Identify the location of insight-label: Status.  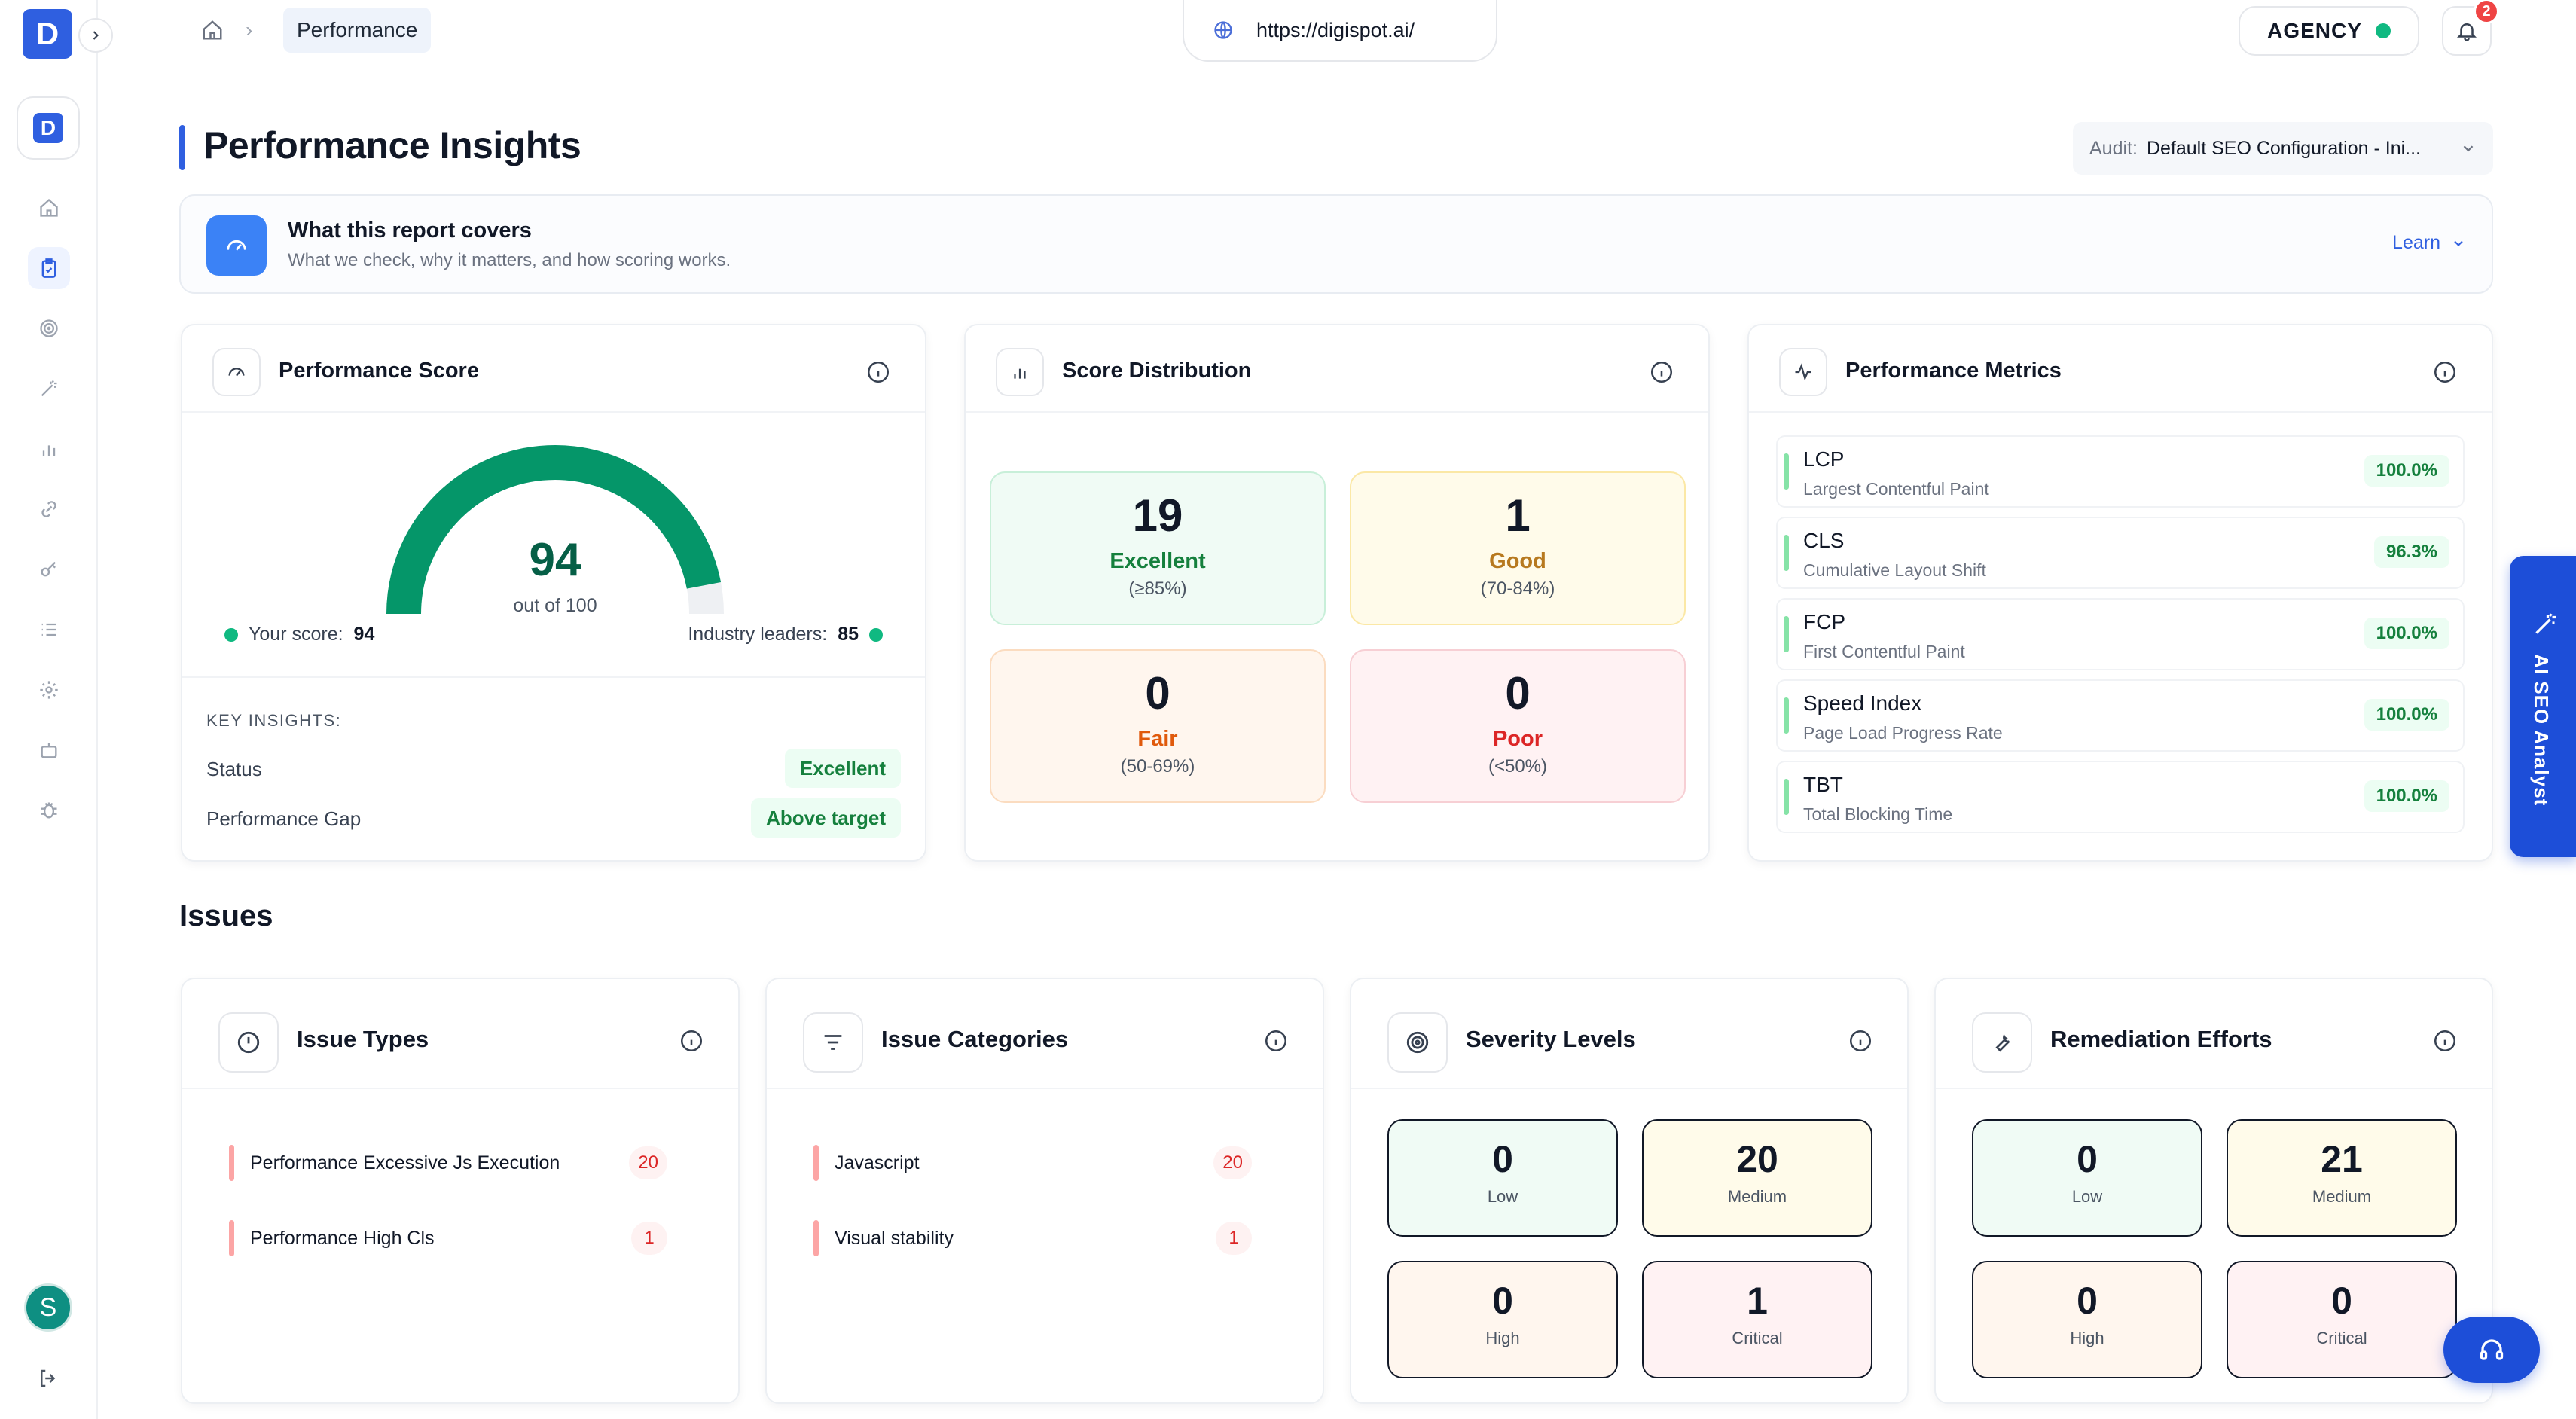
(234, 769).